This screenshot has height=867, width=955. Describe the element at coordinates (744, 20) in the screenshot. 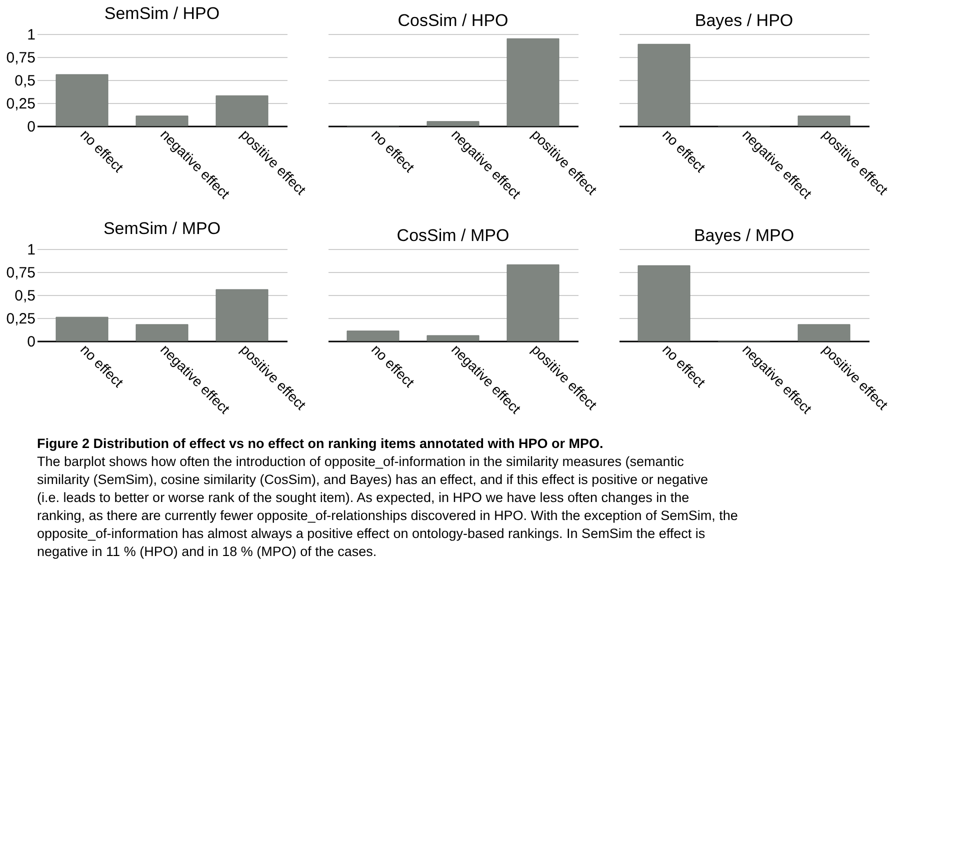

I see `chart-title: Bayes / HPO` at that location.